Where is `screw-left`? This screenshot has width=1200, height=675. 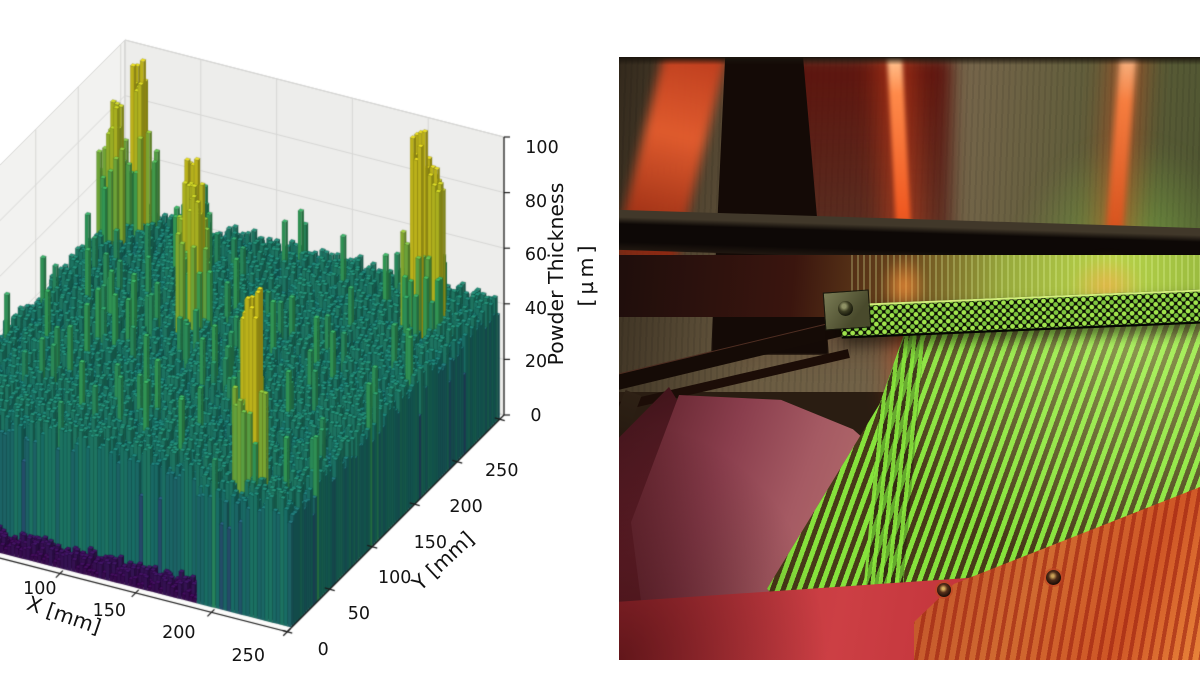
screw-left is located at coordinates (944, 590).